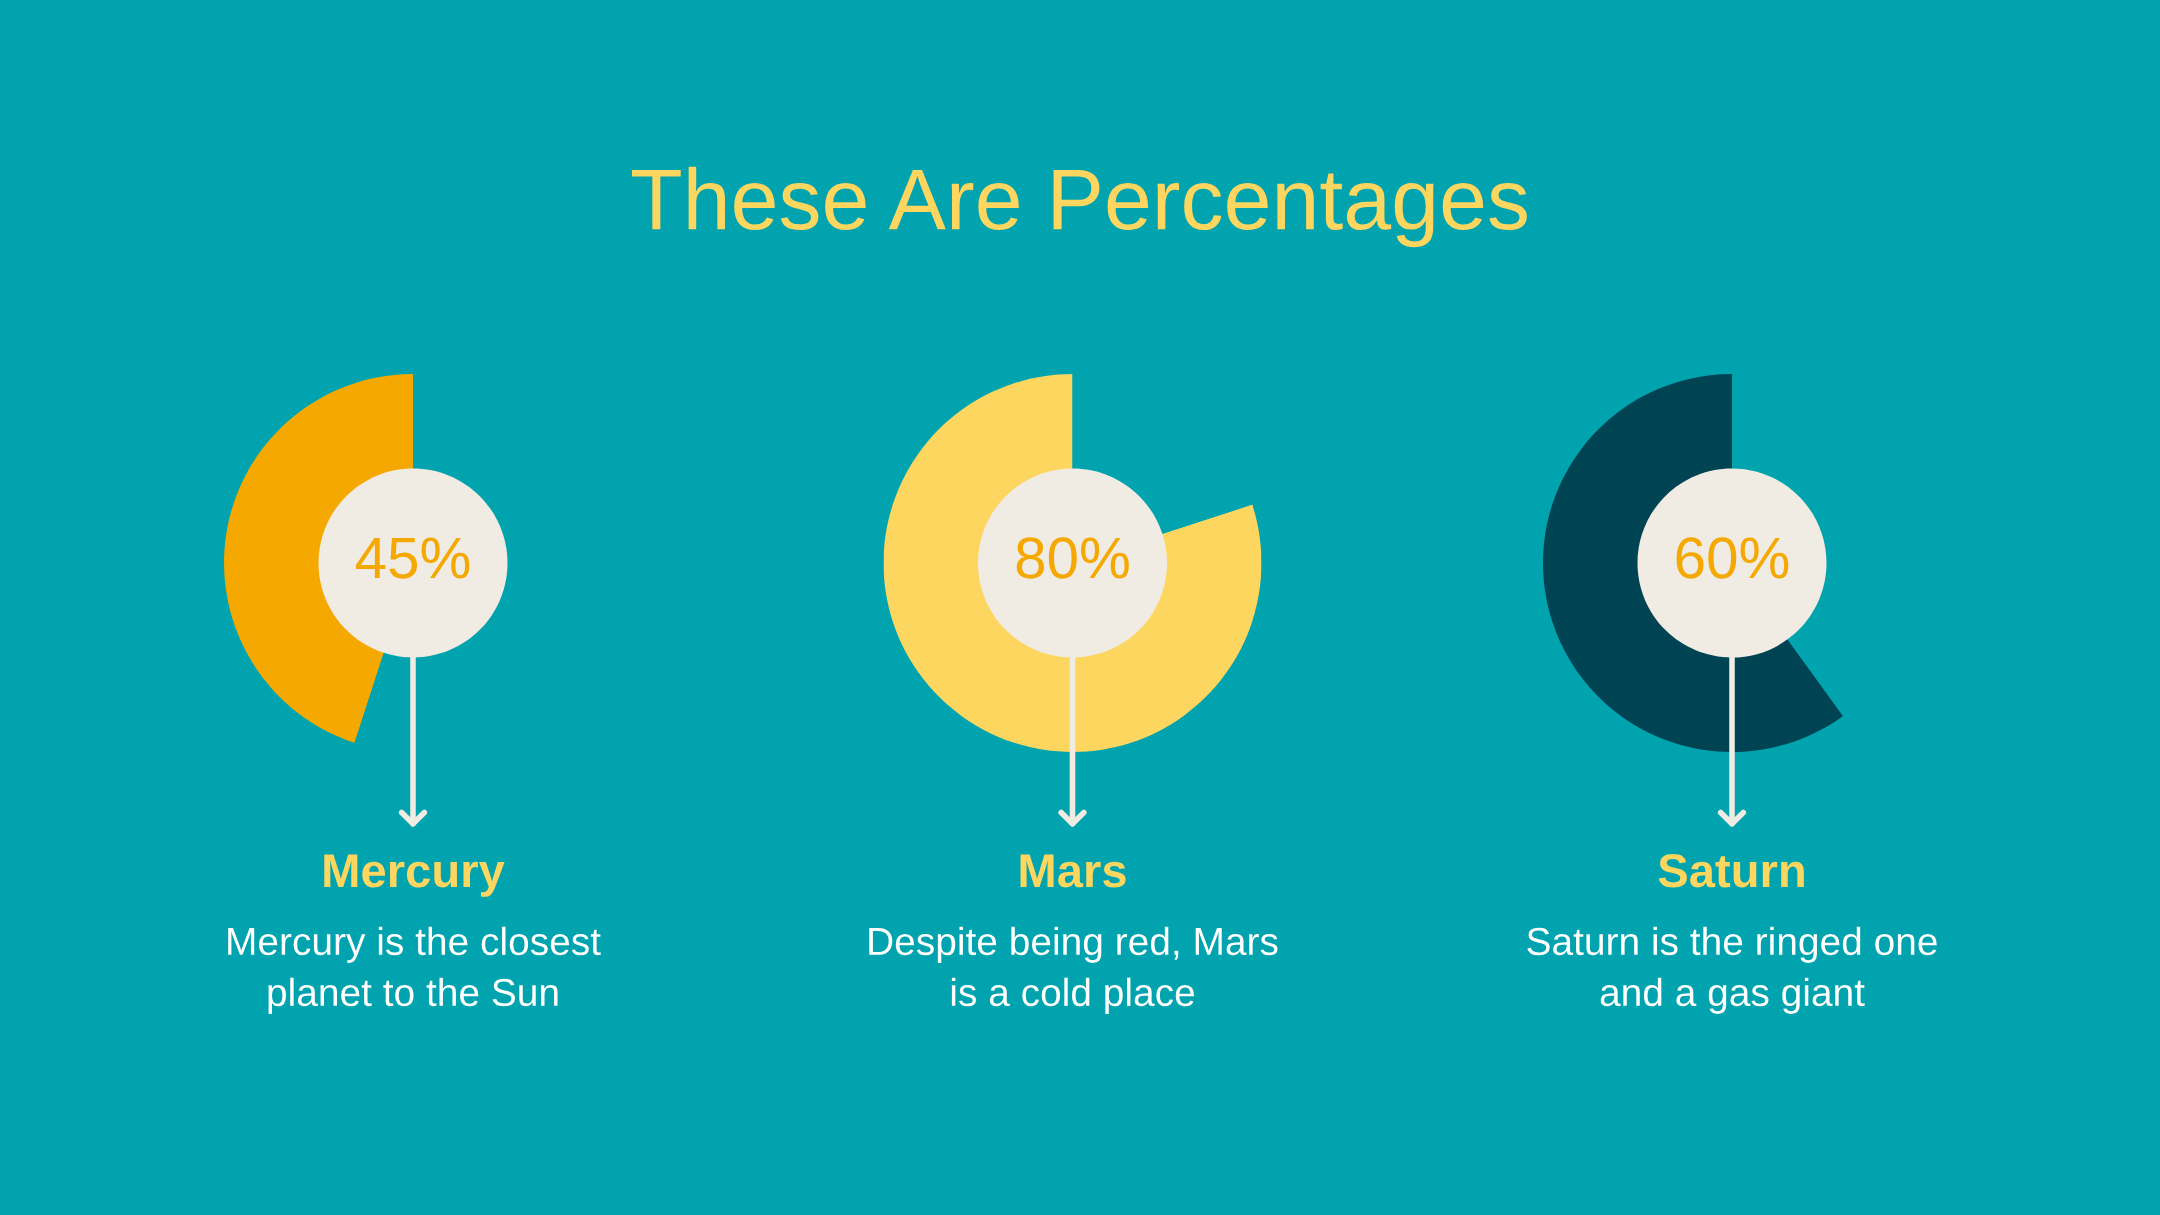 This screenshot has width=2160, height=1215. What do you see at coordinates (1079, 207) in the screenshot?
I see `text: These Are Percentages` at bounding box center [1079, 207].